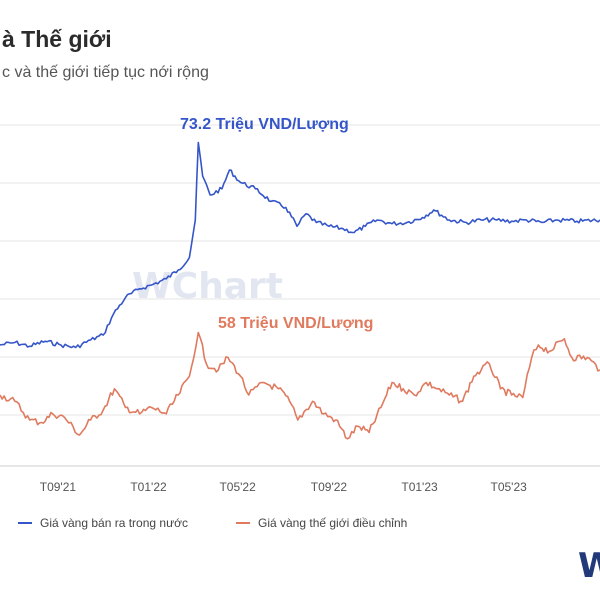  What do you see at coordinates (264, 124) in the screenshot?
I see `domestic-price-annotation: 73.2 Triệu VND/Lượng` at bounding box center [264, 124].